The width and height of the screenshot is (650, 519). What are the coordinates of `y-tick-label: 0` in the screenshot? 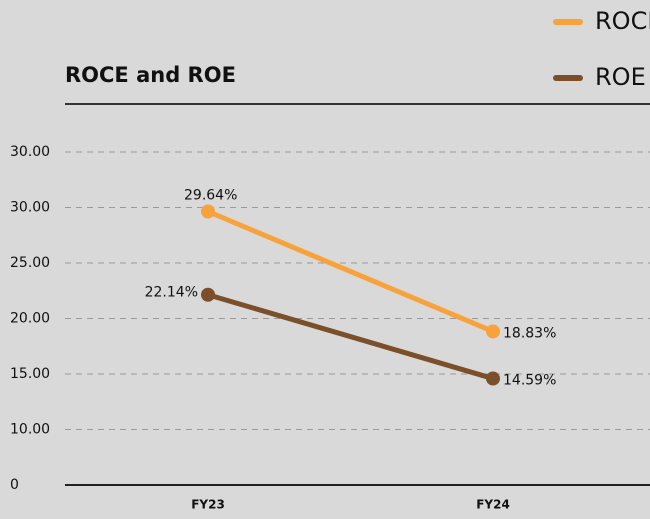 It's located at (14, 485).